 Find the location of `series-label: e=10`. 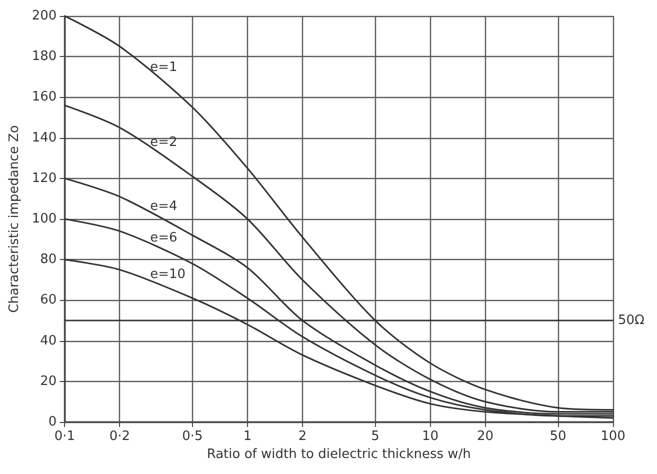

series-label: e=10 is located at coordinates (168, 274).